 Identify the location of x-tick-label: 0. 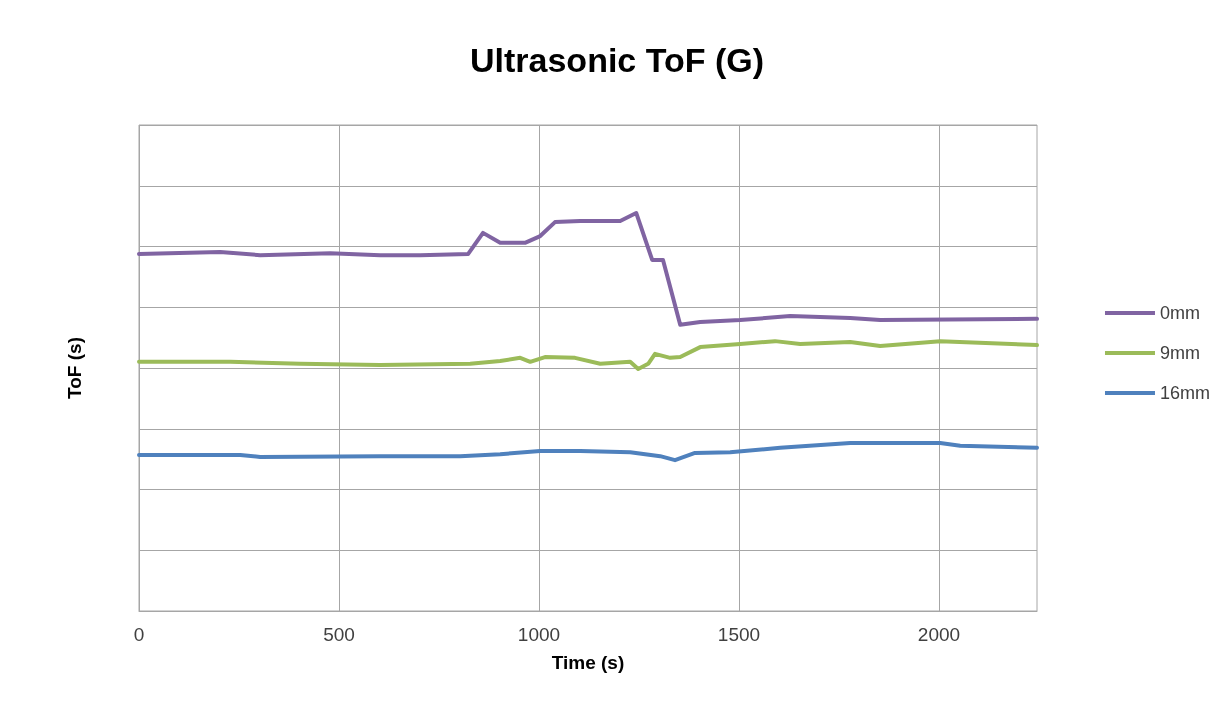
(139, 634).